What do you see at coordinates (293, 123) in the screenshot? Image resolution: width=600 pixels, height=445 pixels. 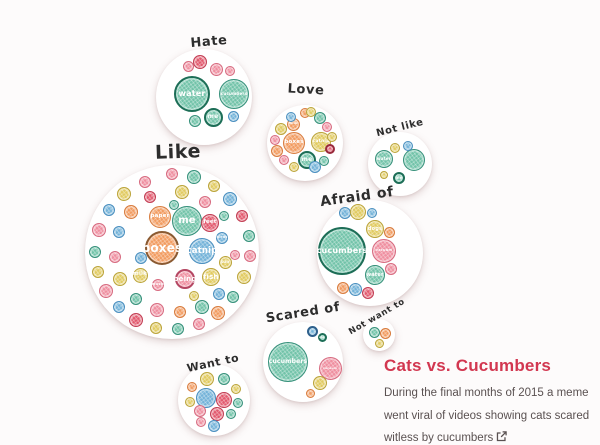 I see `bubble-label: milk` at bounding box center [293, 123].